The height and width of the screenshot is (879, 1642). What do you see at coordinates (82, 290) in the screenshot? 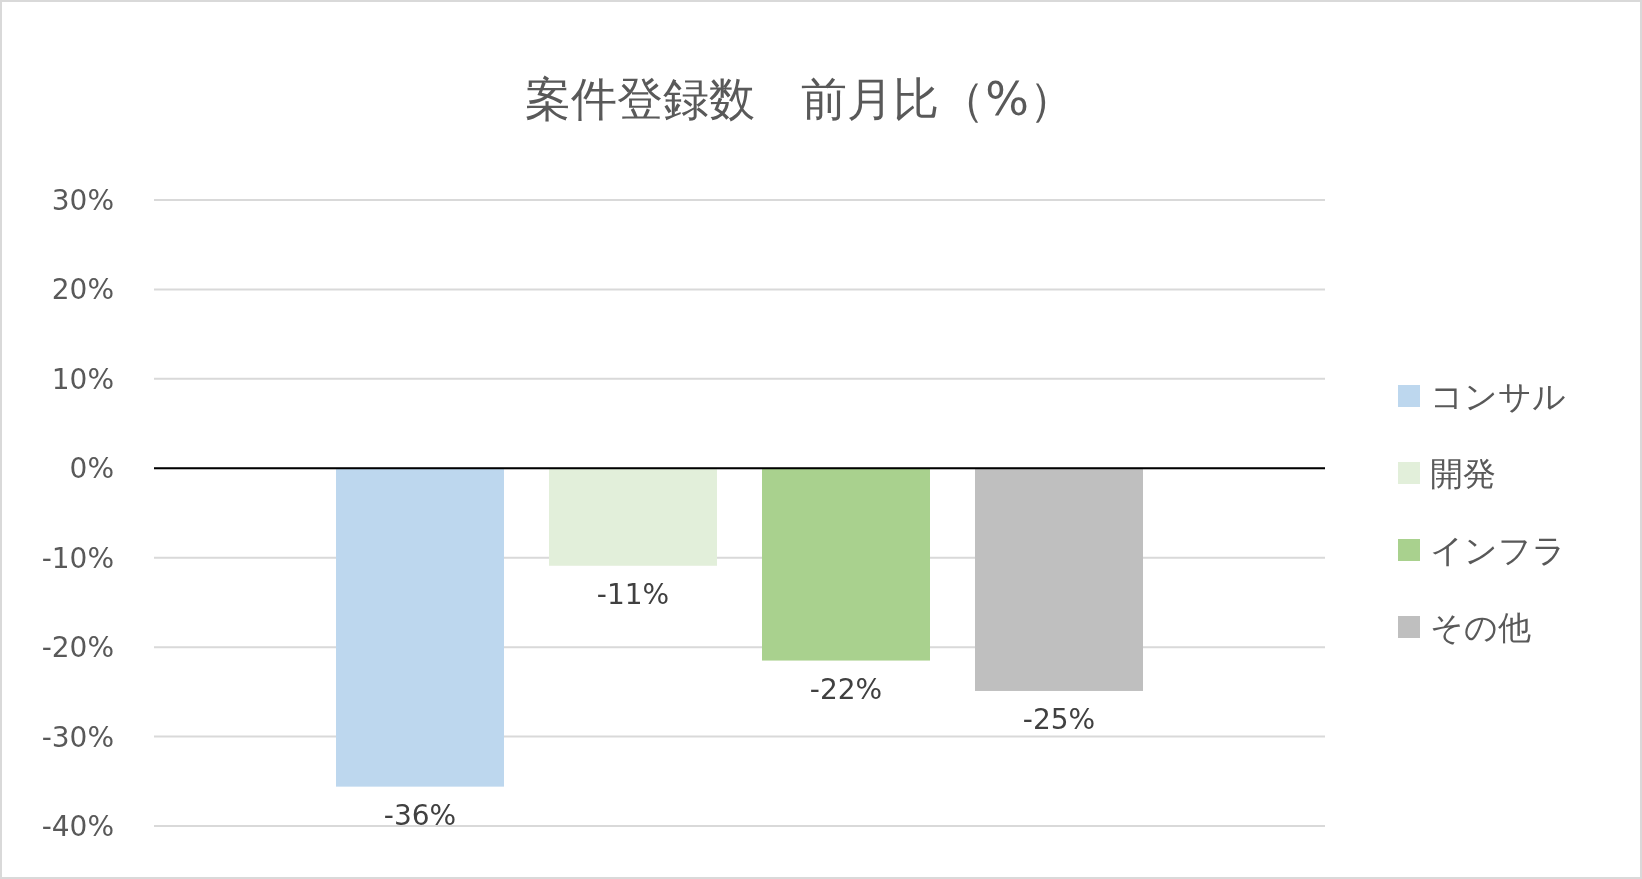
I see `y-tick-label: 20%` at bounding box center [82, 290].